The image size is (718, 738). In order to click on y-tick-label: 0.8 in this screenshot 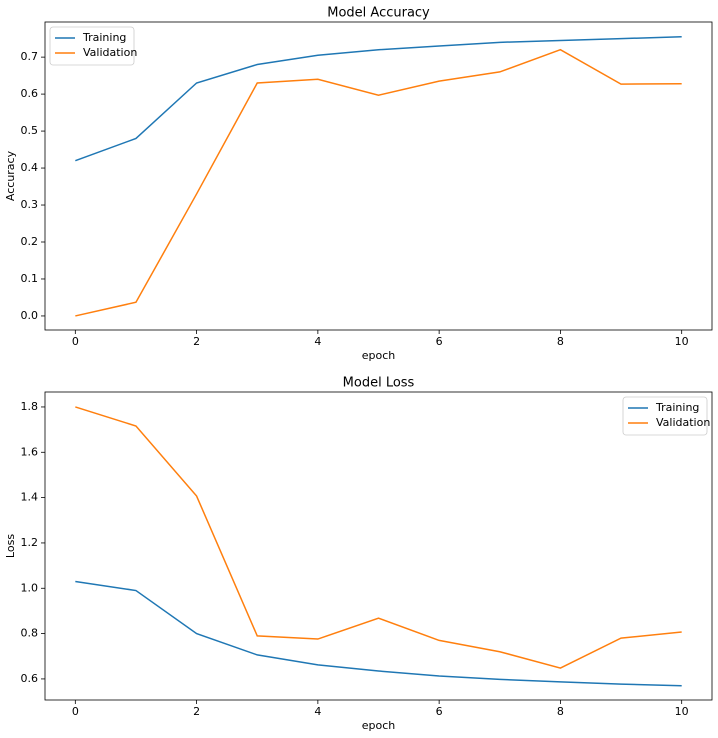, I will do `click(30, 633)`.